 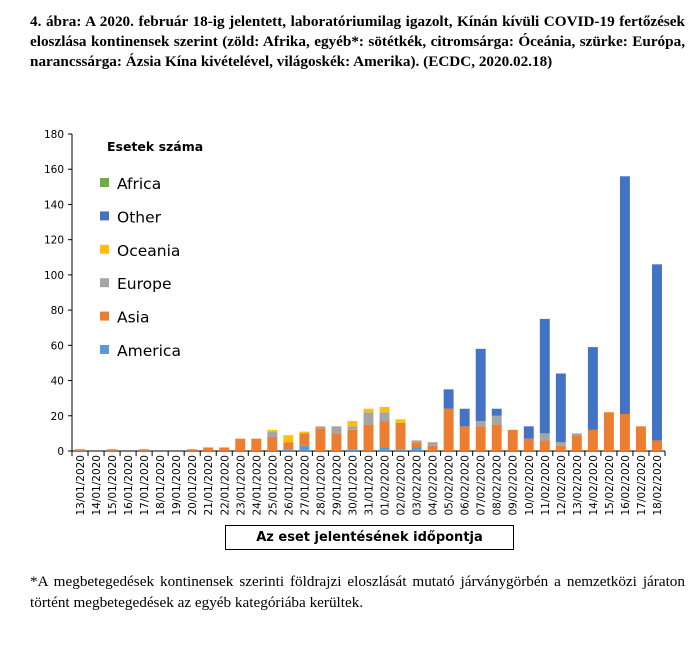 What do you see at coordinates (104, 349) in the screenshot?
I see `legend-swatch-america` at bounding box center [104, 349].